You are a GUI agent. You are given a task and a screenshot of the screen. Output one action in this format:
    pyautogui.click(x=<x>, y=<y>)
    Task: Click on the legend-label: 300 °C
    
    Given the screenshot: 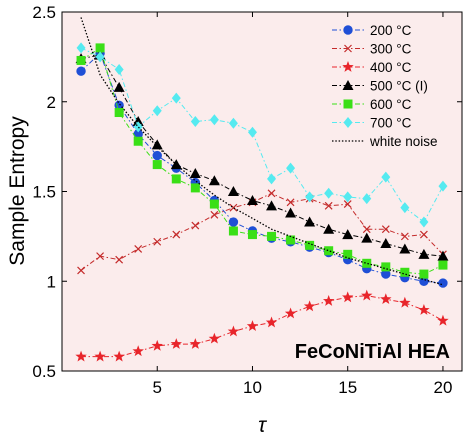 What is the action you would take?
    pyautogui.click(x=391, y=49)
    